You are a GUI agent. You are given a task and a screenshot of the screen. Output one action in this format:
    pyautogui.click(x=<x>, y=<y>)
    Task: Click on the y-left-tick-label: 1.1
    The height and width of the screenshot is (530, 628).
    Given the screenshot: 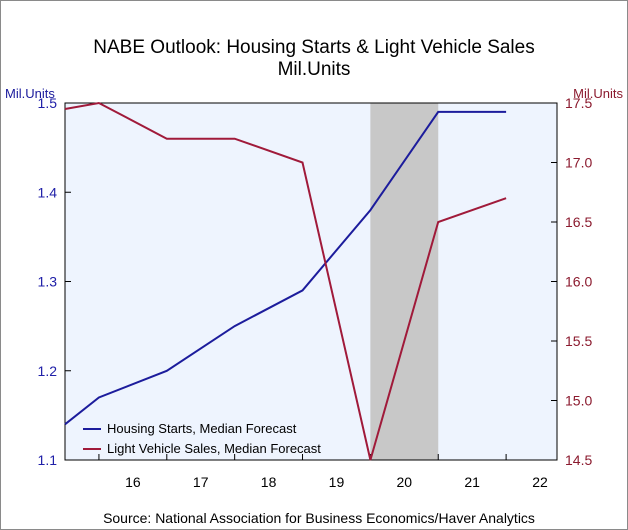 What is the action you would take?
    pyautogui.click(x=48, y=460)
    